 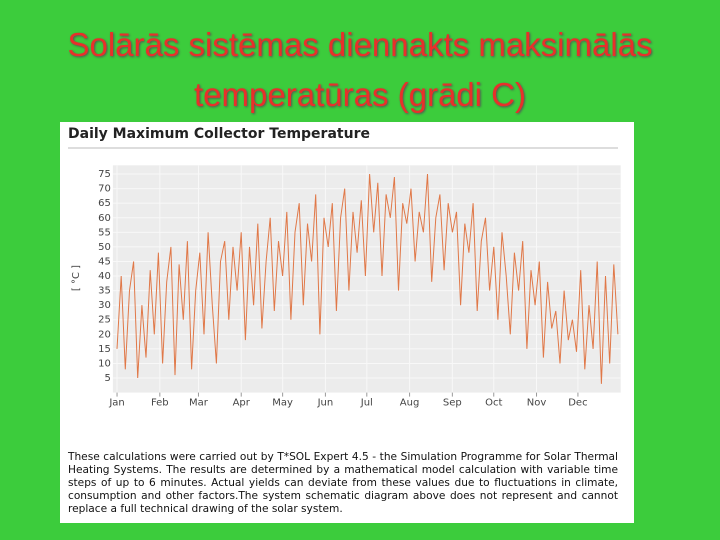 What do you see at coordinates (160, 403) in the screenshot?
I see `x-tick-label: Feb` at bounding box center [160, 403].